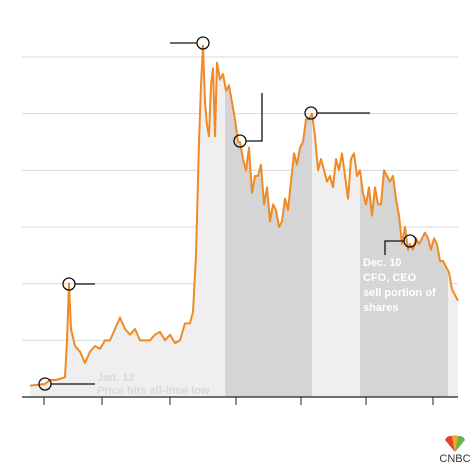  Describe the element at coordinates (380, 308) in the screenshot. I see `annotation-text: shares` at that location.